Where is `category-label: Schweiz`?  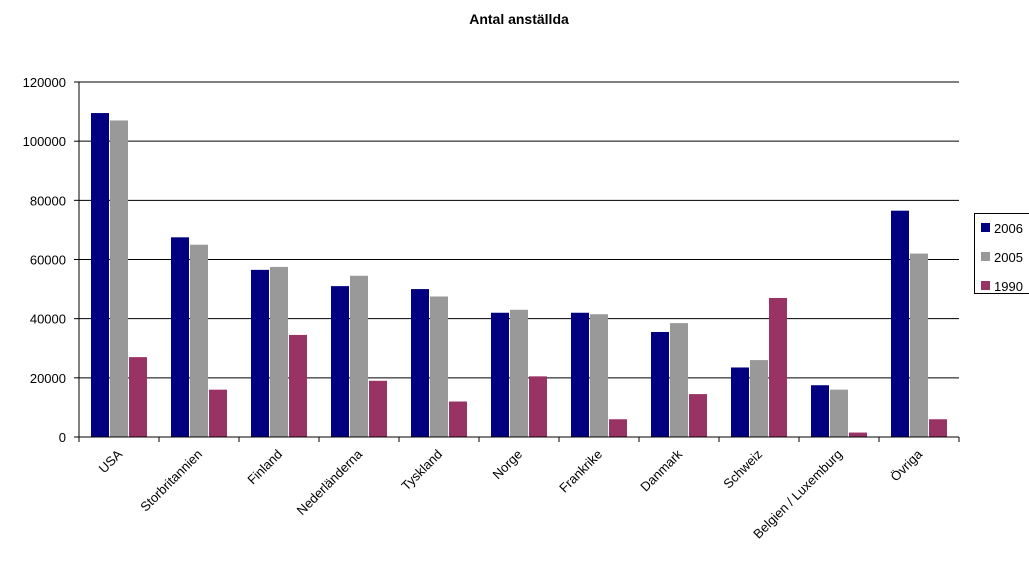 category-label: Schweiz is located at coordinates (742, 469).